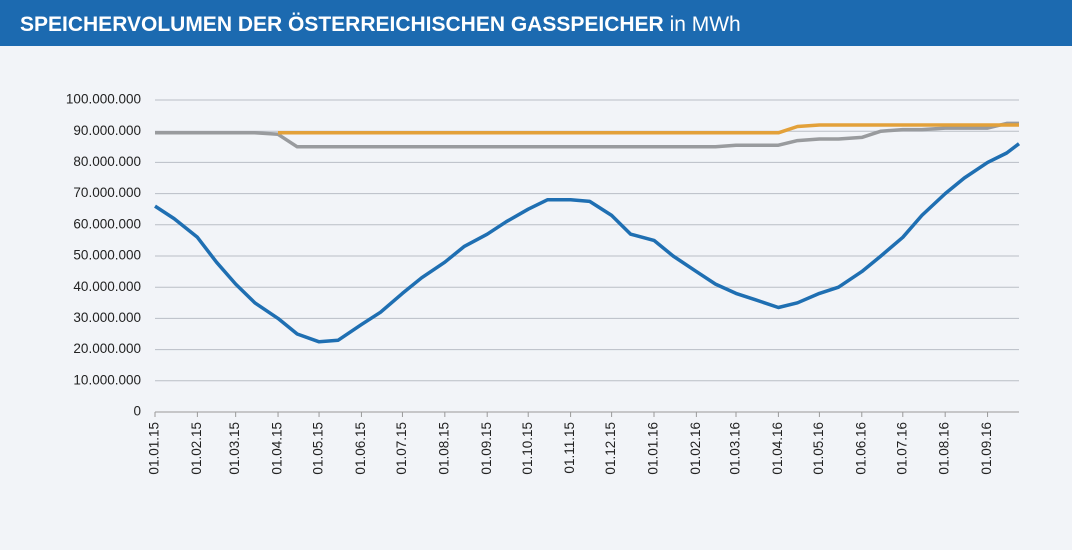 The width and height of the screenshot is (1072, 550). Describe the element at coordinates (695, 448) in the screenshot. I see `x-tick-label: 01.02.16` at that location.